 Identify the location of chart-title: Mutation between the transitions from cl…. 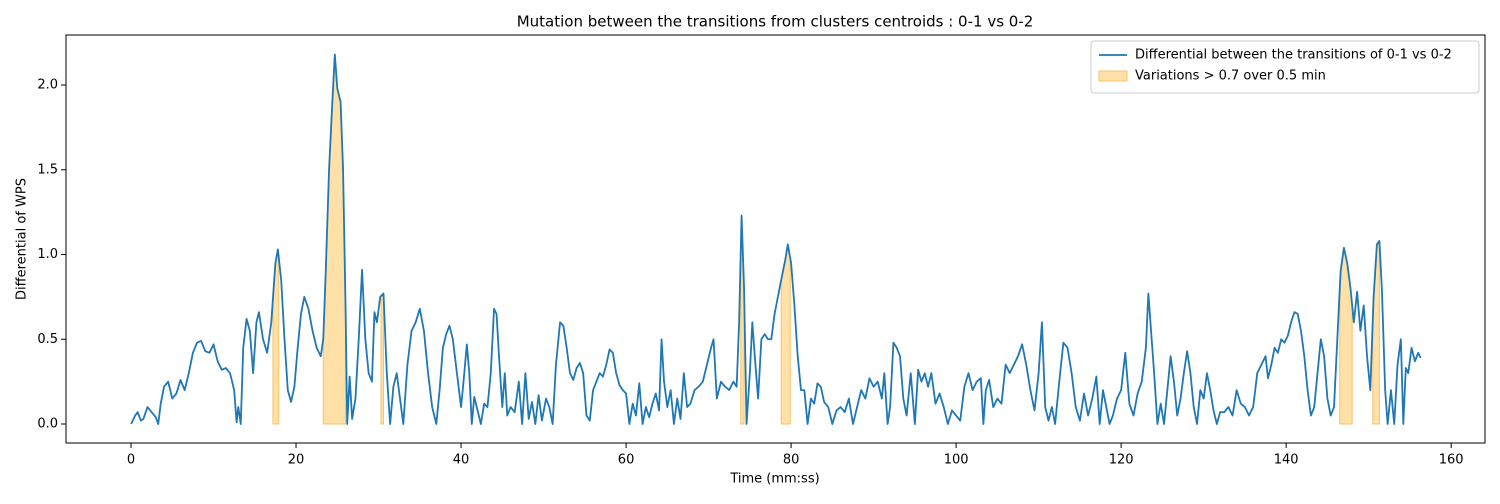
(775, 22).